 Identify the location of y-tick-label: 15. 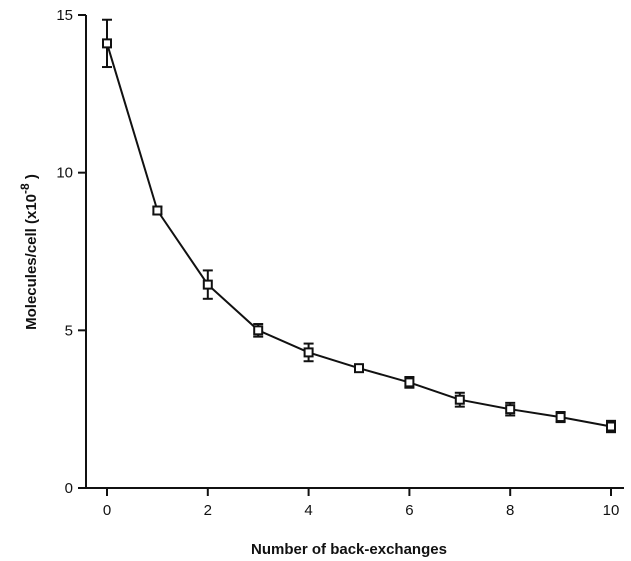
(64, 15).